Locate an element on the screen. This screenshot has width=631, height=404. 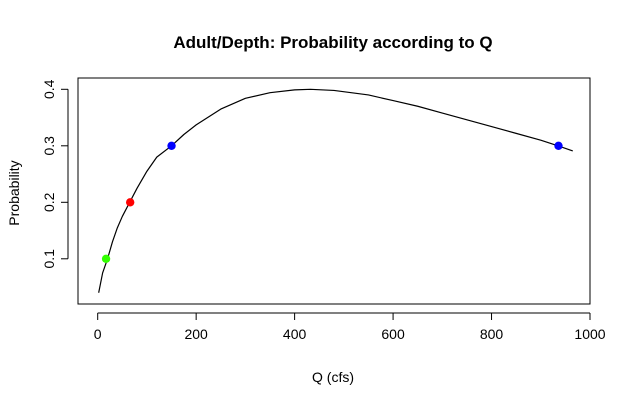
x-tick-label: 1000 is located at coordinates (589, 334).